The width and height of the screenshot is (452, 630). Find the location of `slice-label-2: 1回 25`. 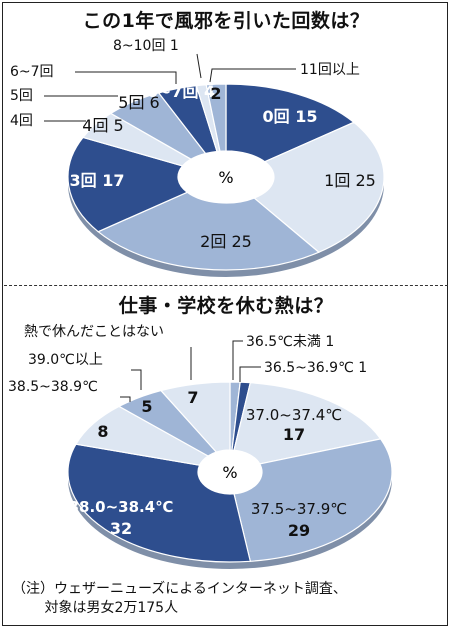

slice-label-2: 1回 25 is located at coordinates (350, 180).